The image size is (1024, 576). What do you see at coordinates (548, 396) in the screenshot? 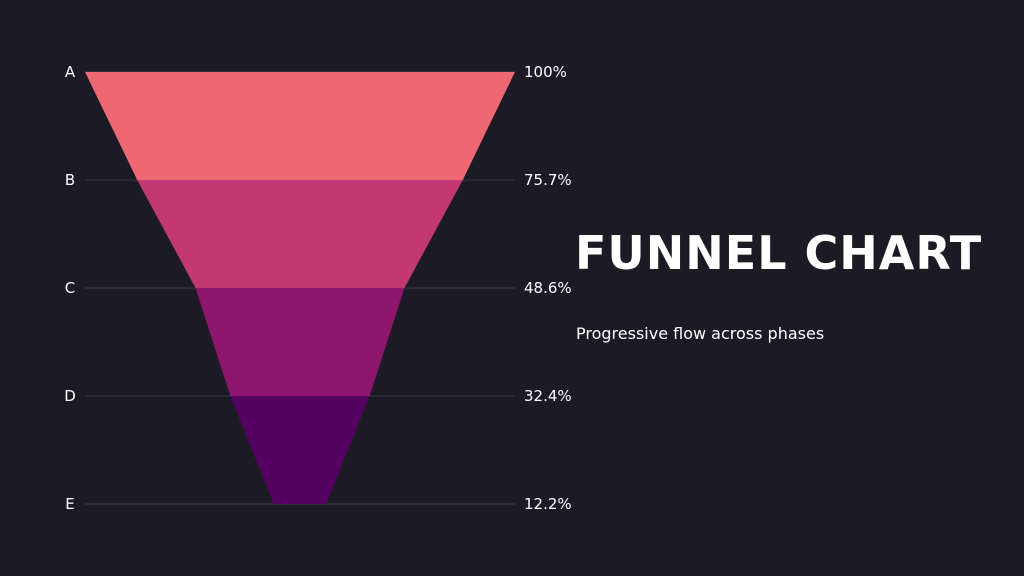
I see `value-label-d: 32.4%` at bounding box center [548, 396].